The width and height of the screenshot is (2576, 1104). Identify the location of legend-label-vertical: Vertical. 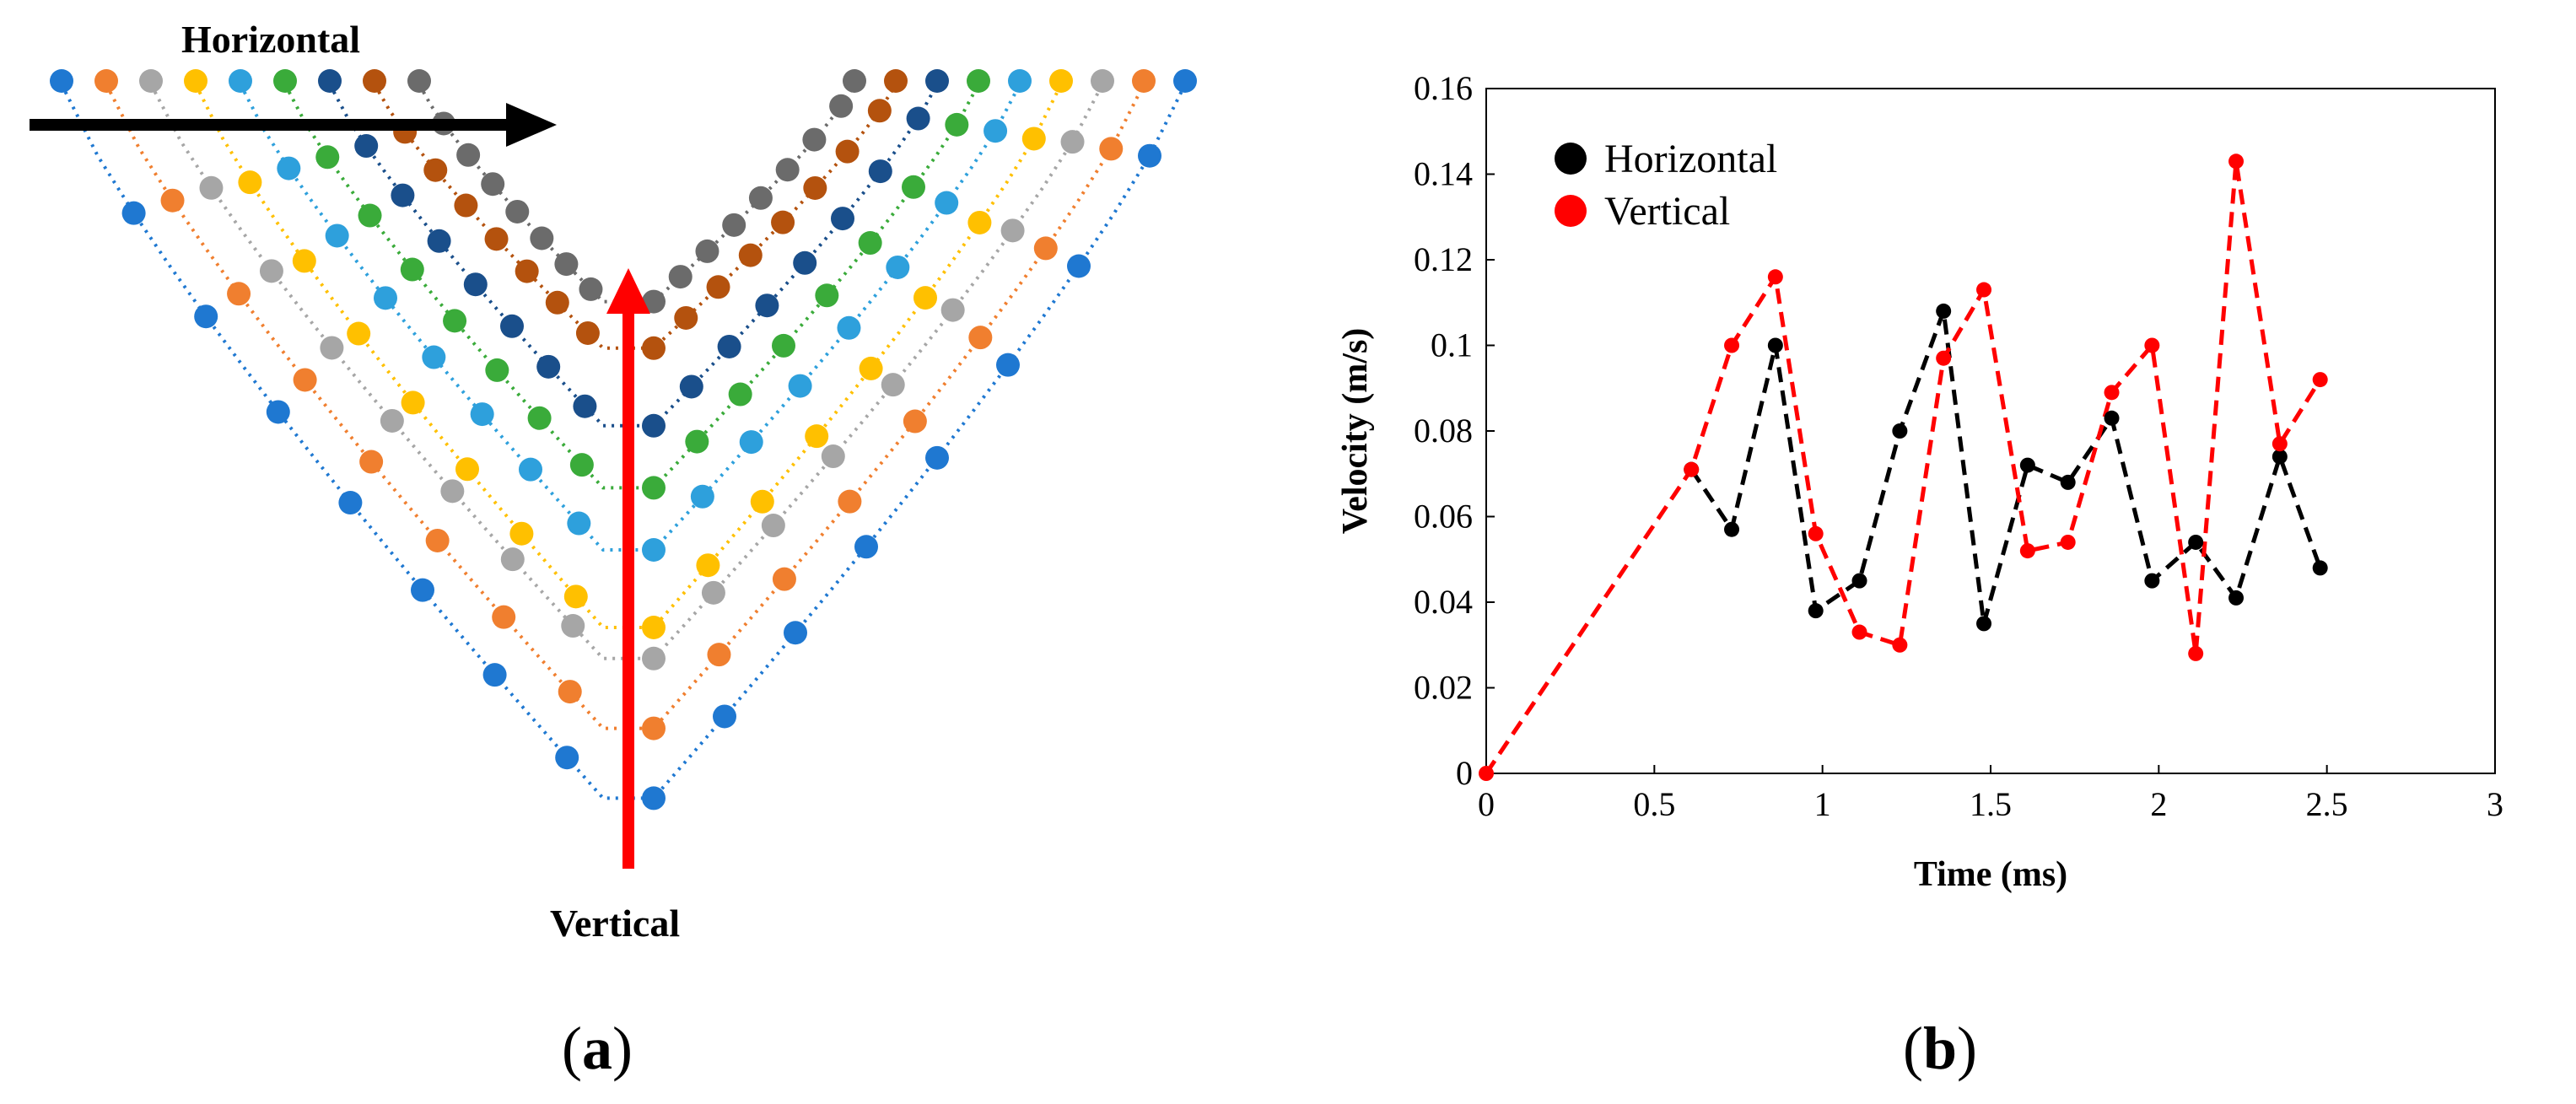
(1667, 211).